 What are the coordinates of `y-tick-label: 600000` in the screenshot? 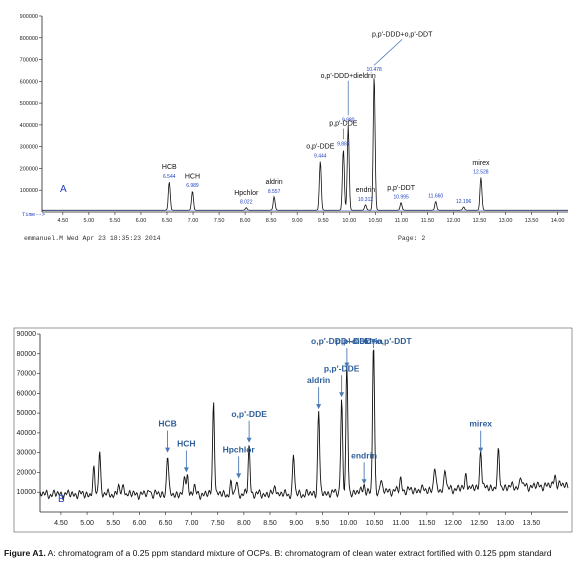 It's located at (29, 82).